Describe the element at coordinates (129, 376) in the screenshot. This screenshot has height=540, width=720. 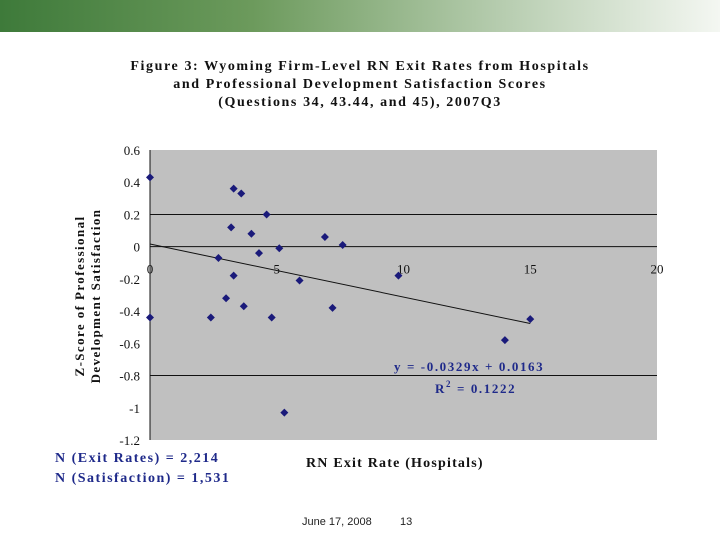
I see `y-tick-label: -0.8` at that location.